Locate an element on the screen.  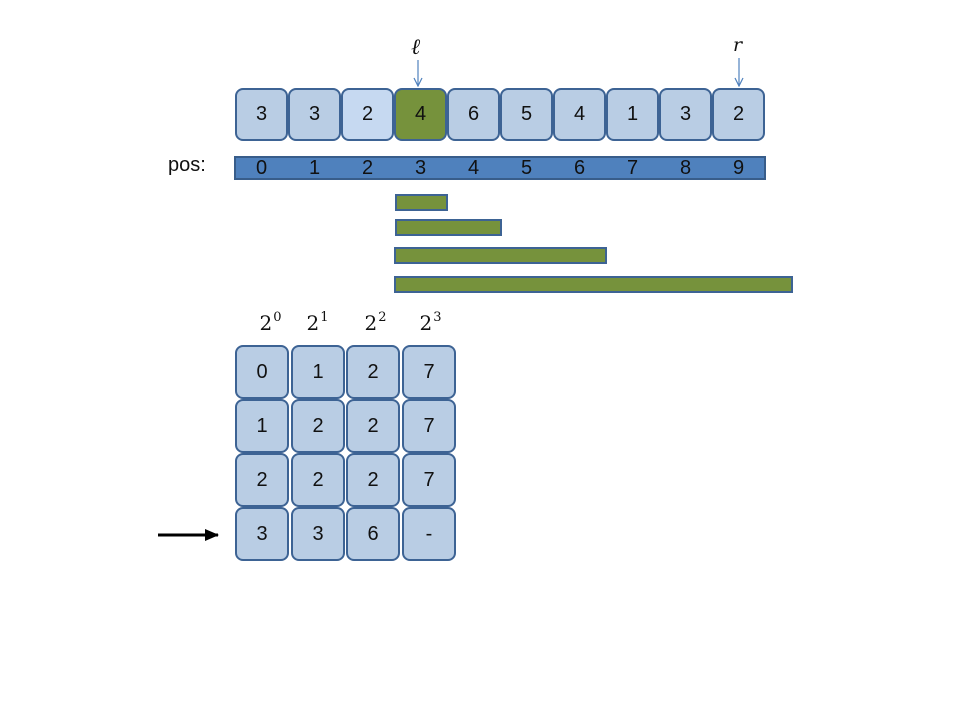
right-pointer-label: r is located at coordinates (738, 45).